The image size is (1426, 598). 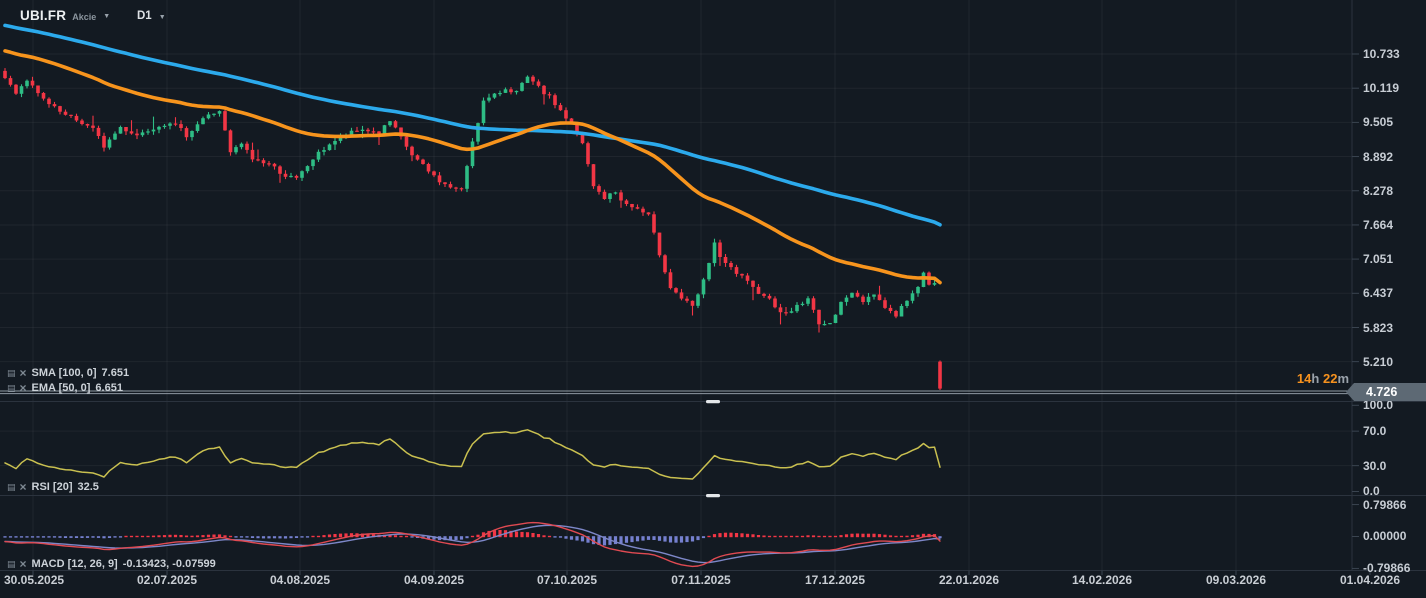 I want to click on price-axis-tick: 10.119, so click(x=1381, y=88).